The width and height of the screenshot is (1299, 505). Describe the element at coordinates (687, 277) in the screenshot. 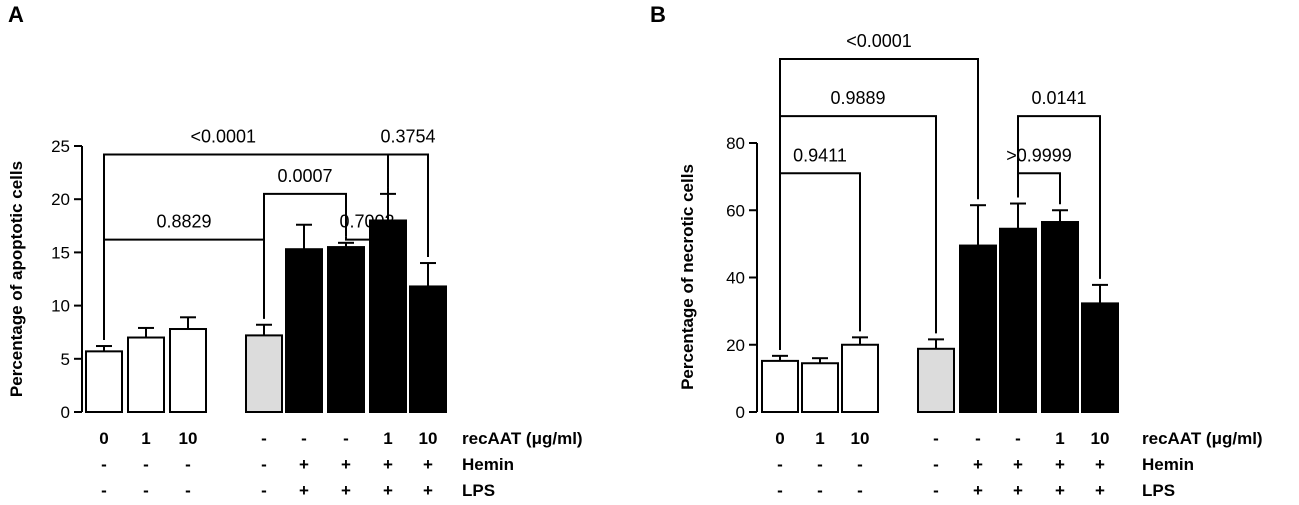

I see `y-axis-title: Percentage of necrotic cells` at that location.